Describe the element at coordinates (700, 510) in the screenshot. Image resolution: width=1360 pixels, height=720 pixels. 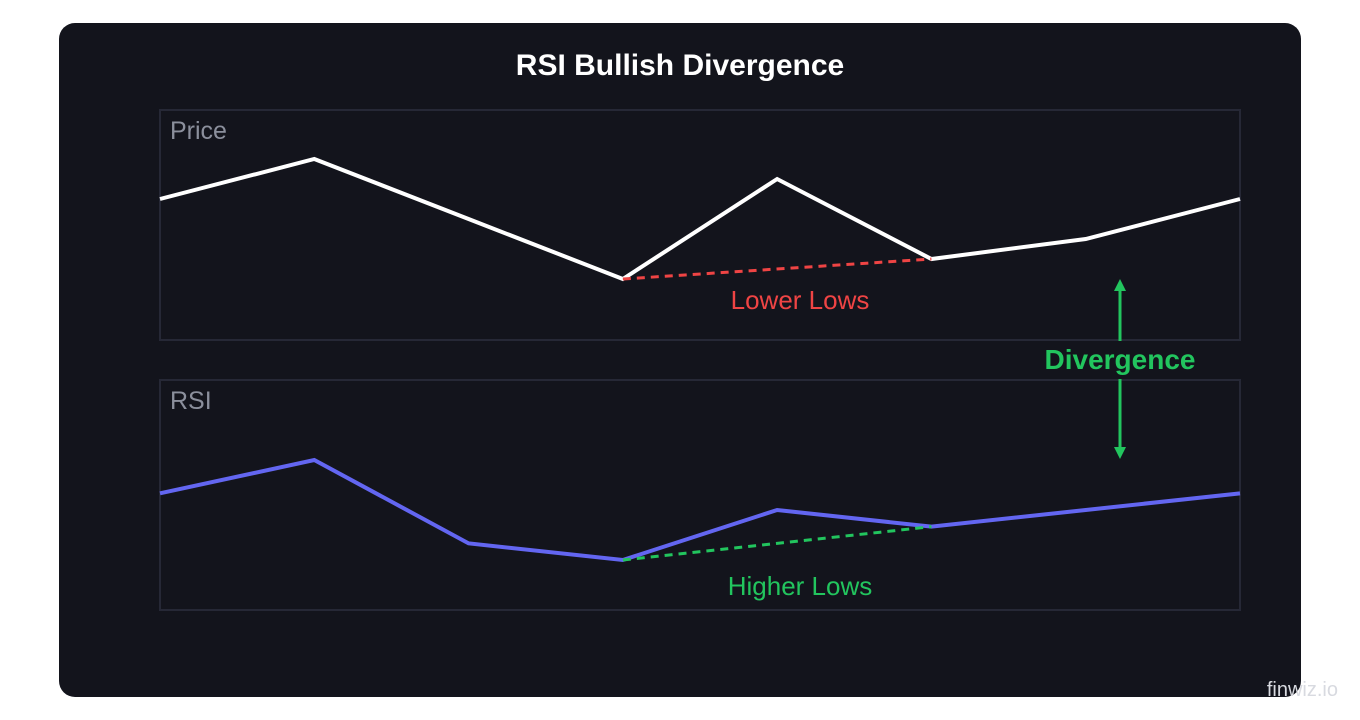
I see `rsi-line` at that location.